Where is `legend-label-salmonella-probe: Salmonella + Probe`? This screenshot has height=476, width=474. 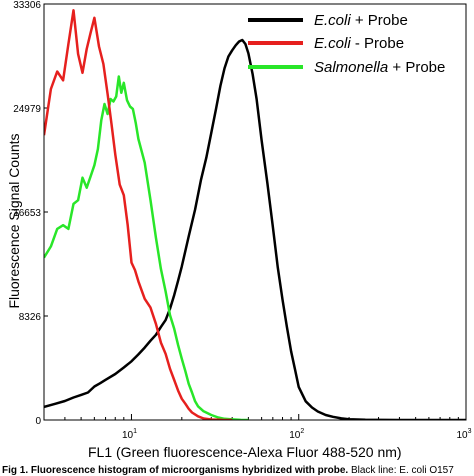 legend-label-salmonella-probe: Salmonella + Probe is located at coordinates (379, 67).